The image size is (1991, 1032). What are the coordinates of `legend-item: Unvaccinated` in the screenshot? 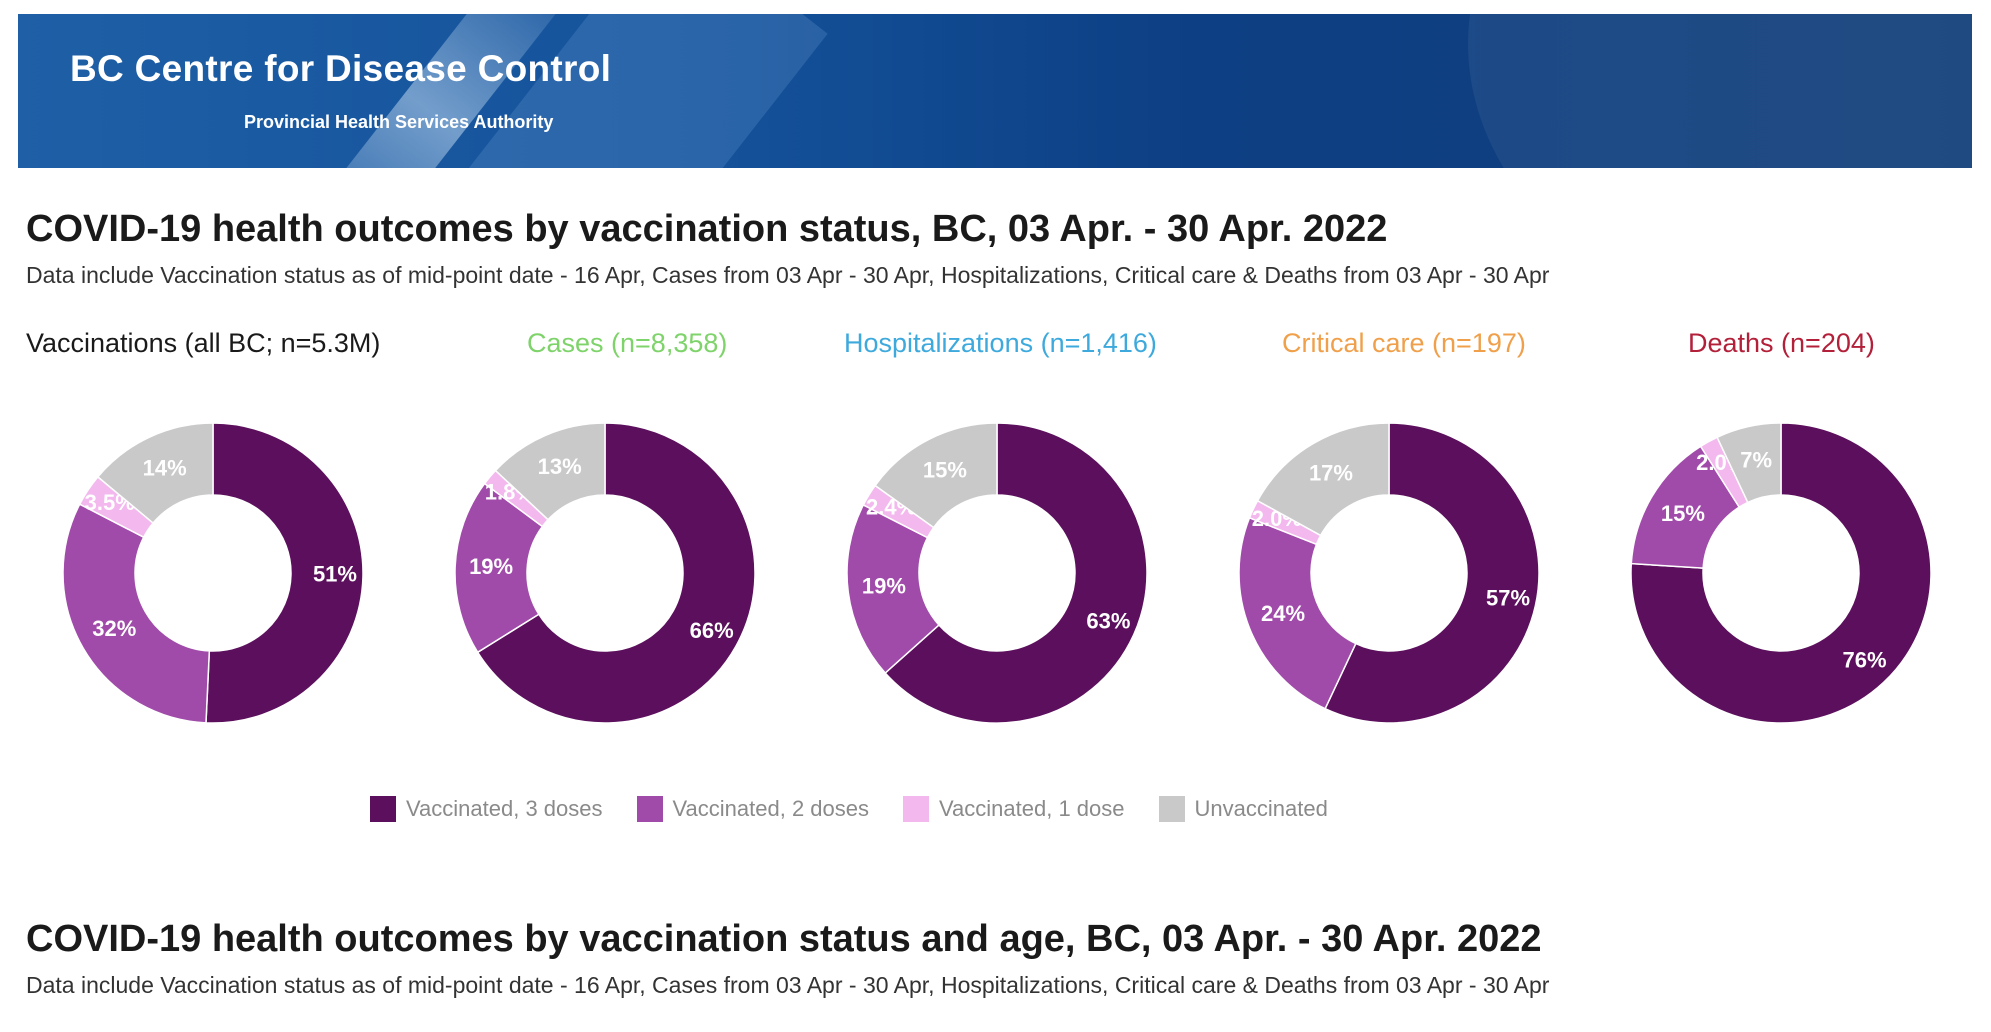 It's located at (1243, 809).